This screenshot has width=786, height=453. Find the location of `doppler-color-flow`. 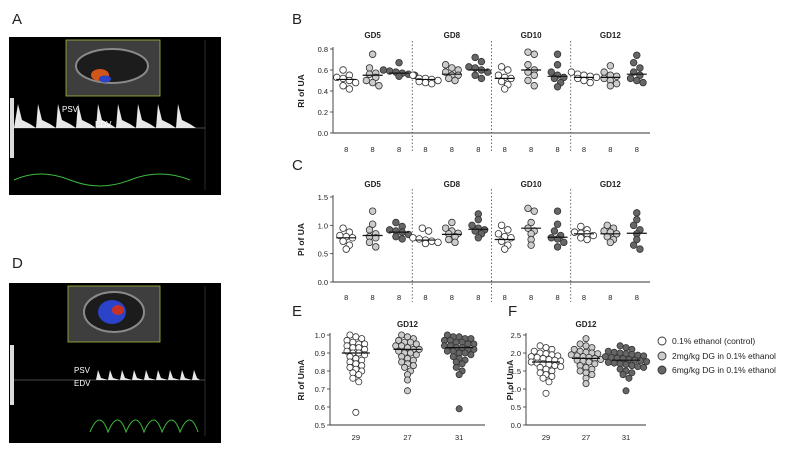

doppler-color-flow is located at coordinates (105, 79).